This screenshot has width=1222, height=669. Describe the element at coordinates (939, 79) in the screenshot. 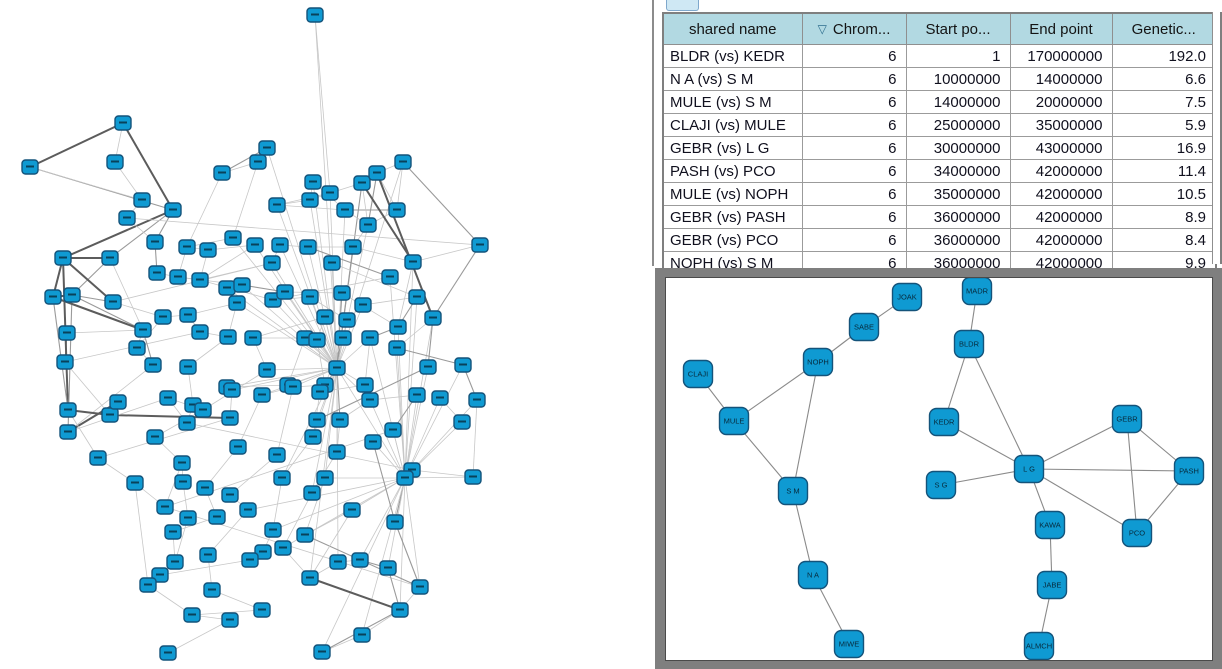

I see `table-row: N A (vs) S M 6 10000000 14000000 6.6` at that location.